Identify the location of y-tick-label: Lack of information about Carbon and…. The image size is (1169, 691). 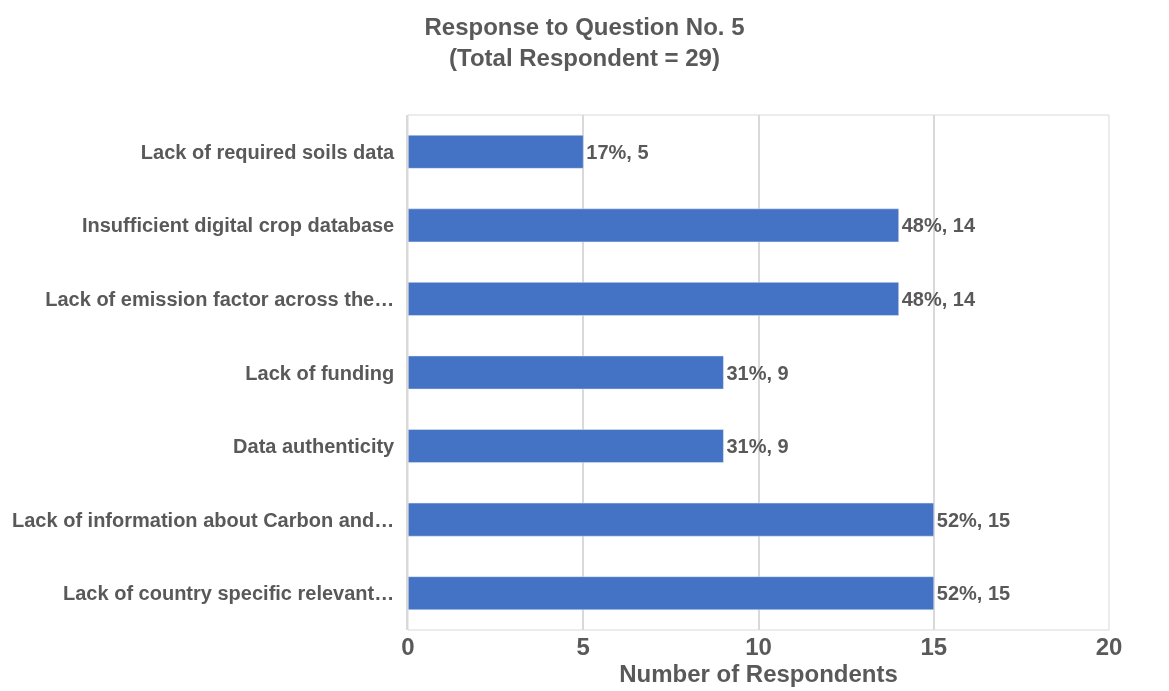
(203, 519).